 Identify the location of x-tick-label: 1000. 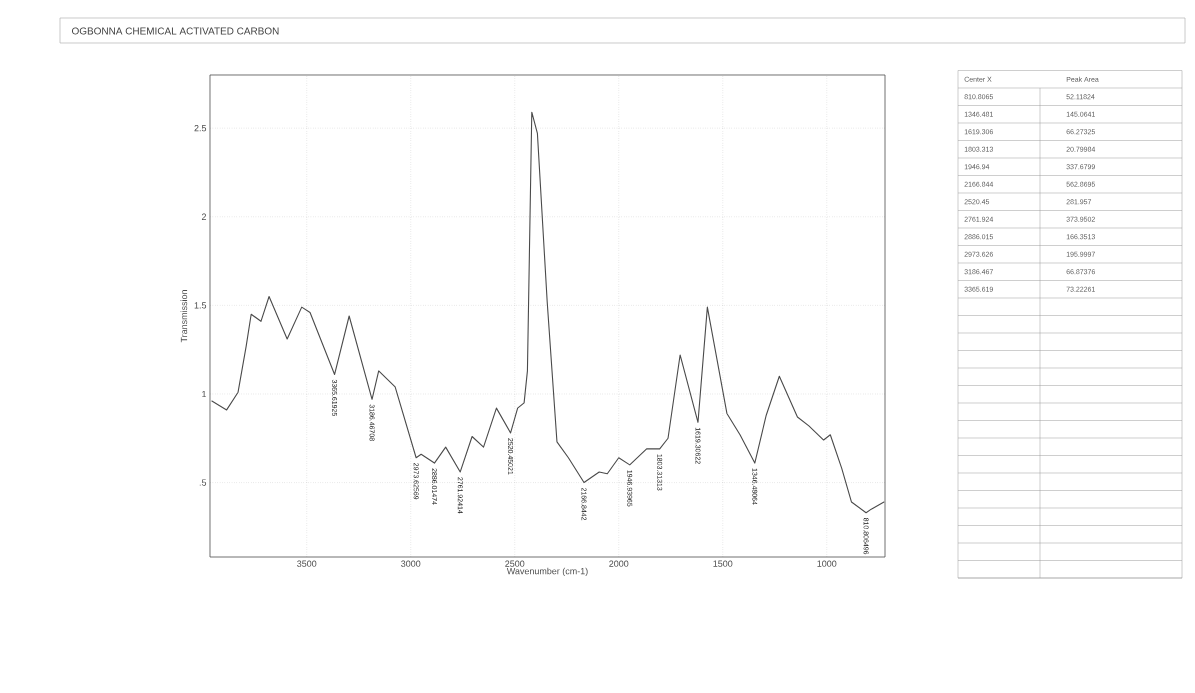
(827, 563).